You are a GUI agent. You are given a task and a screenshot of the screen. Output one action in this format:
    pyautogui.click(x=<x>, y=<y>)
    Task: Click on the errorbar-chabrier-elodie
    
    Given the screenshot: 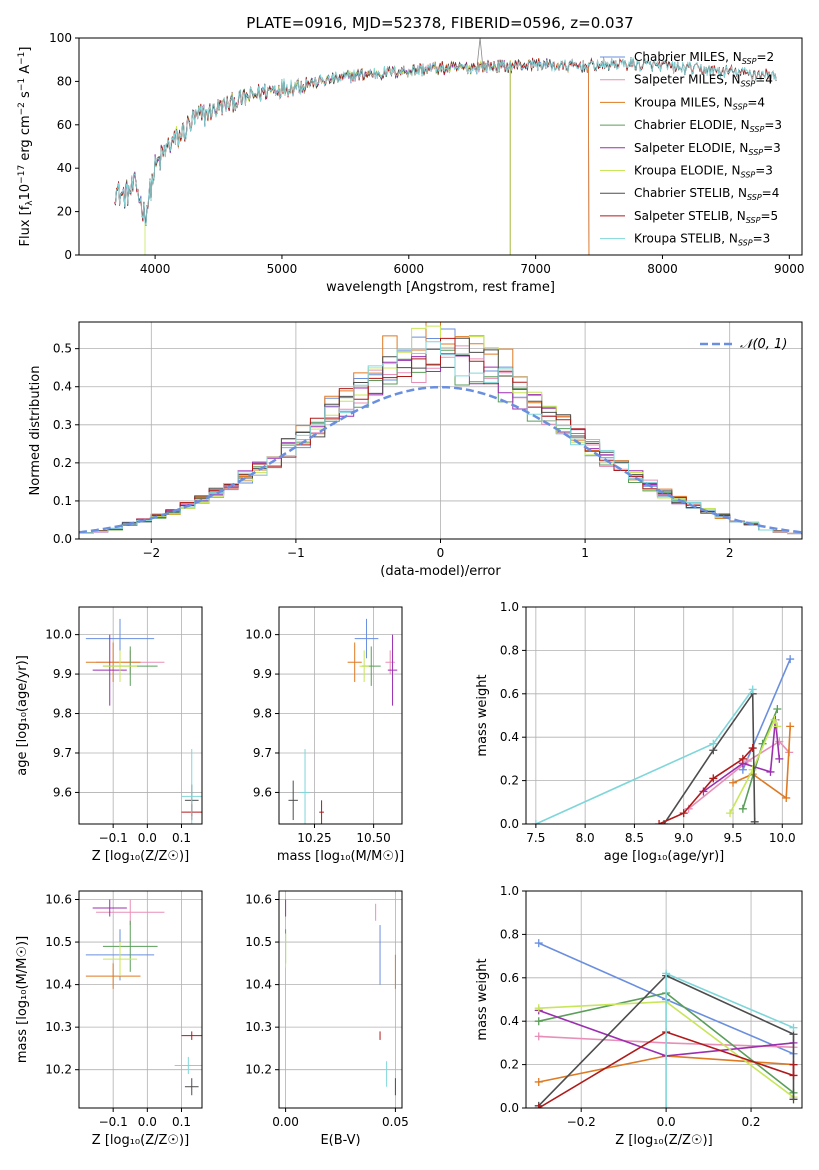 What is the action you would take?
    pyautogui.click(x=130, y=946)
    